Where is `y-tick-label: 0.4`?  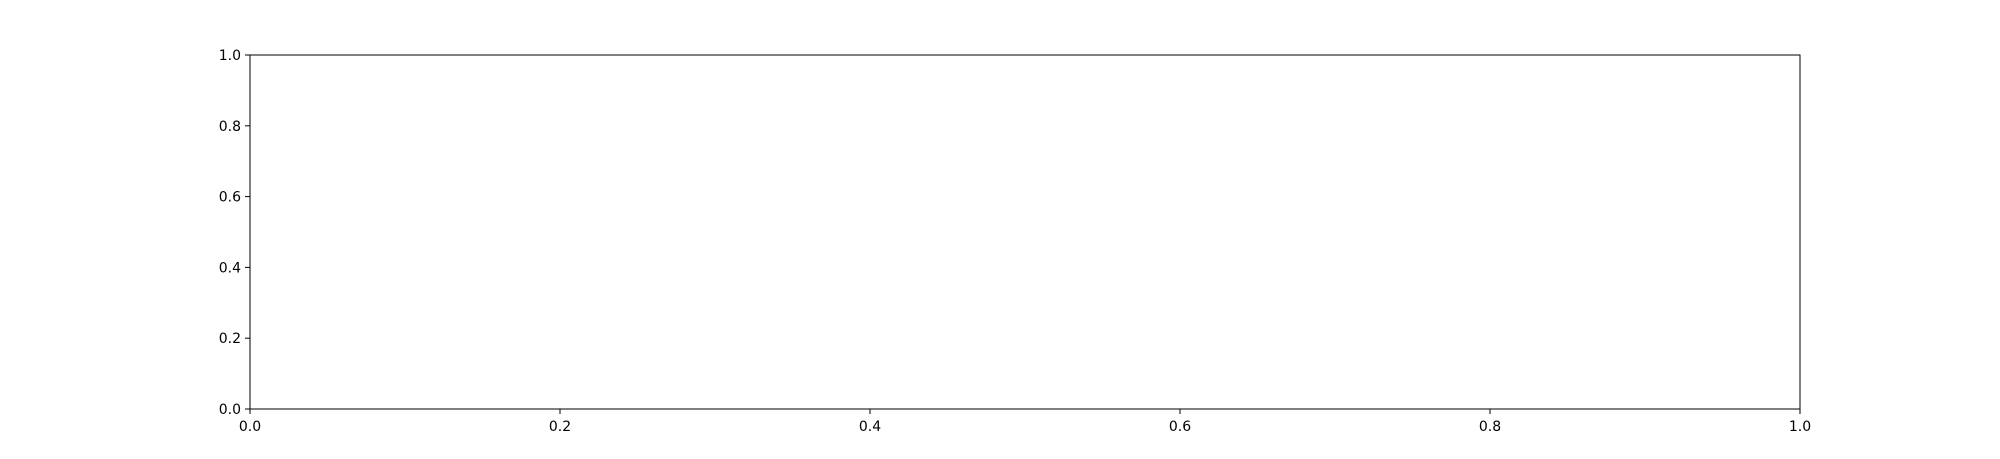 y-tick-label: 0.4 is located at coordinates (230, 268).